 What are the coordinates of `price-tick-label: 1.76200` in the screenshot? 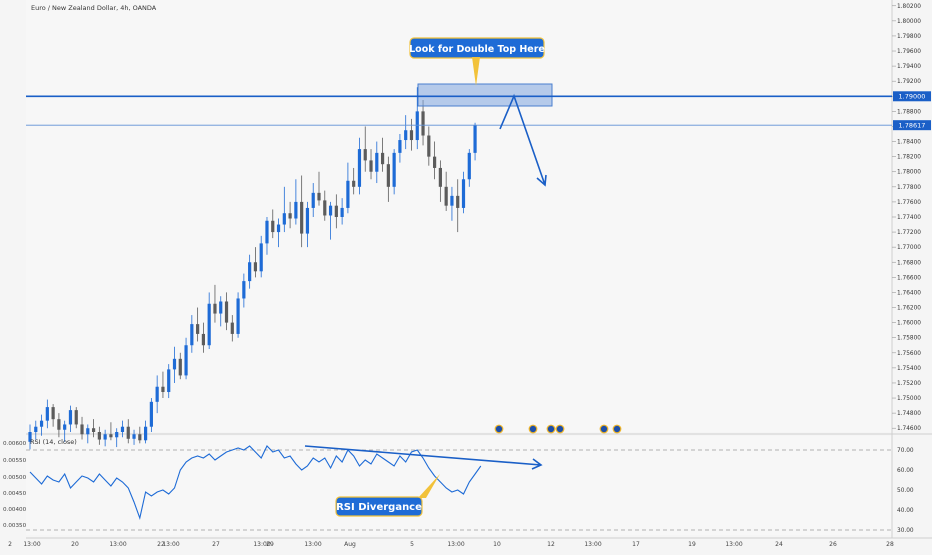 It's located at (909, 309).